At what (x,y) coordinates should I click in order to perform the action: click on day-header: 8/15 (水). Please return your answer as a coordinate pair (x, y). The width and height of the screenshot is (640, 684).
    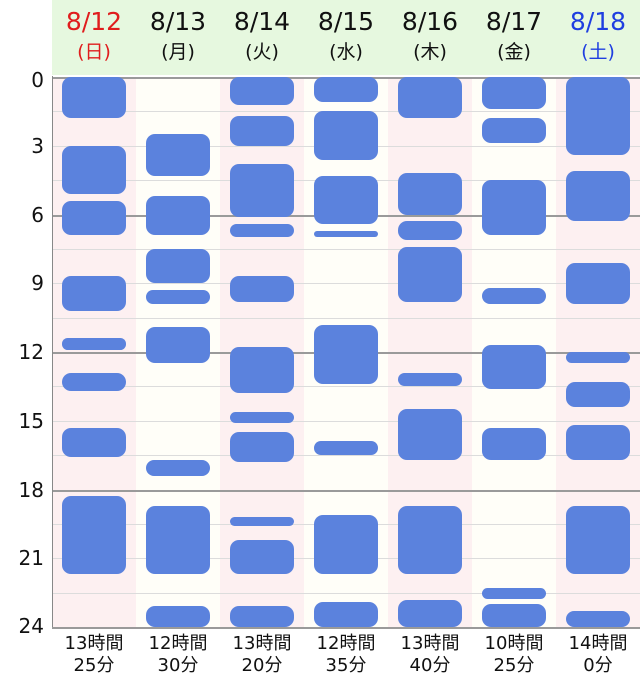
    Looking at the image, I should click on (346, 37).